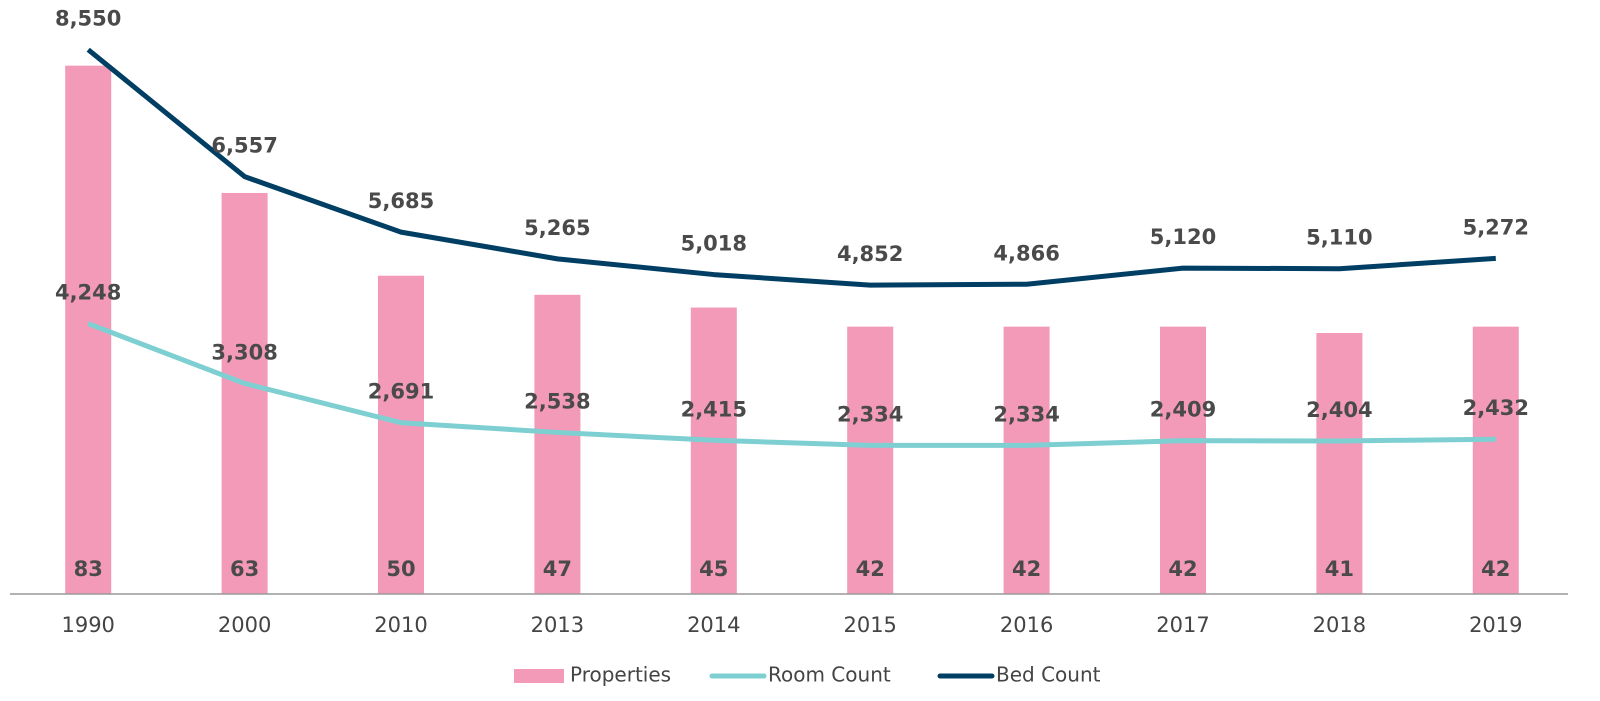 Image resolution: width=1600 pixels, height=701 pixels. What do you see at coordinates (244, 625) in the screenshot?
I see `x-tick-label: 2000` at bounding box center [244, 625].